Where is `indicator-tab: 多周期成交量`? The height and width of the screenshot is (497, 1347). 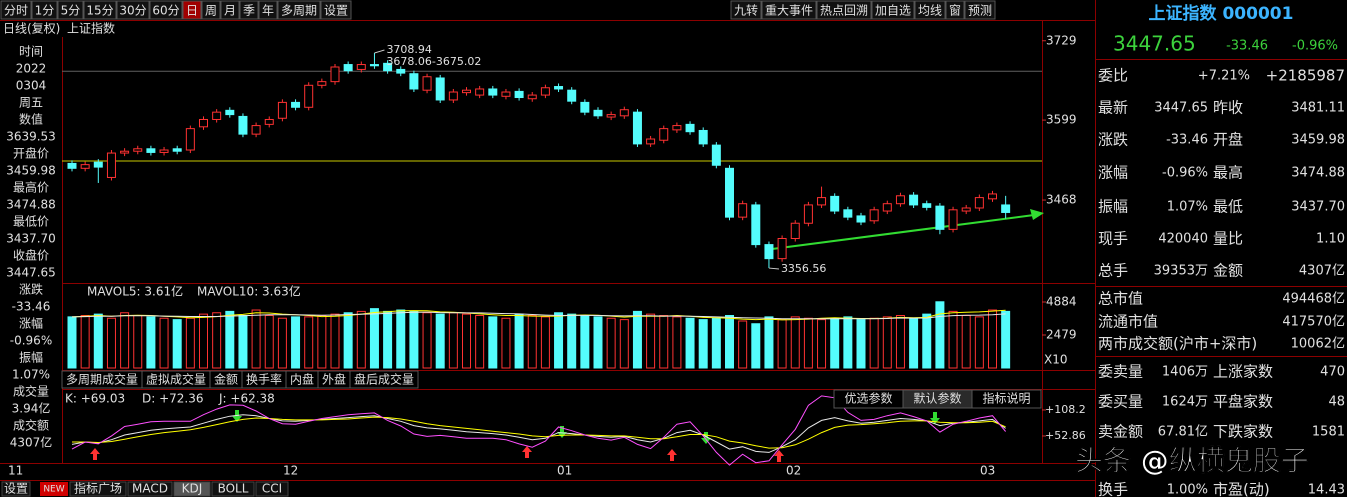 indicator-tab: 多周期成交量 is located at coordinates (102, 379).